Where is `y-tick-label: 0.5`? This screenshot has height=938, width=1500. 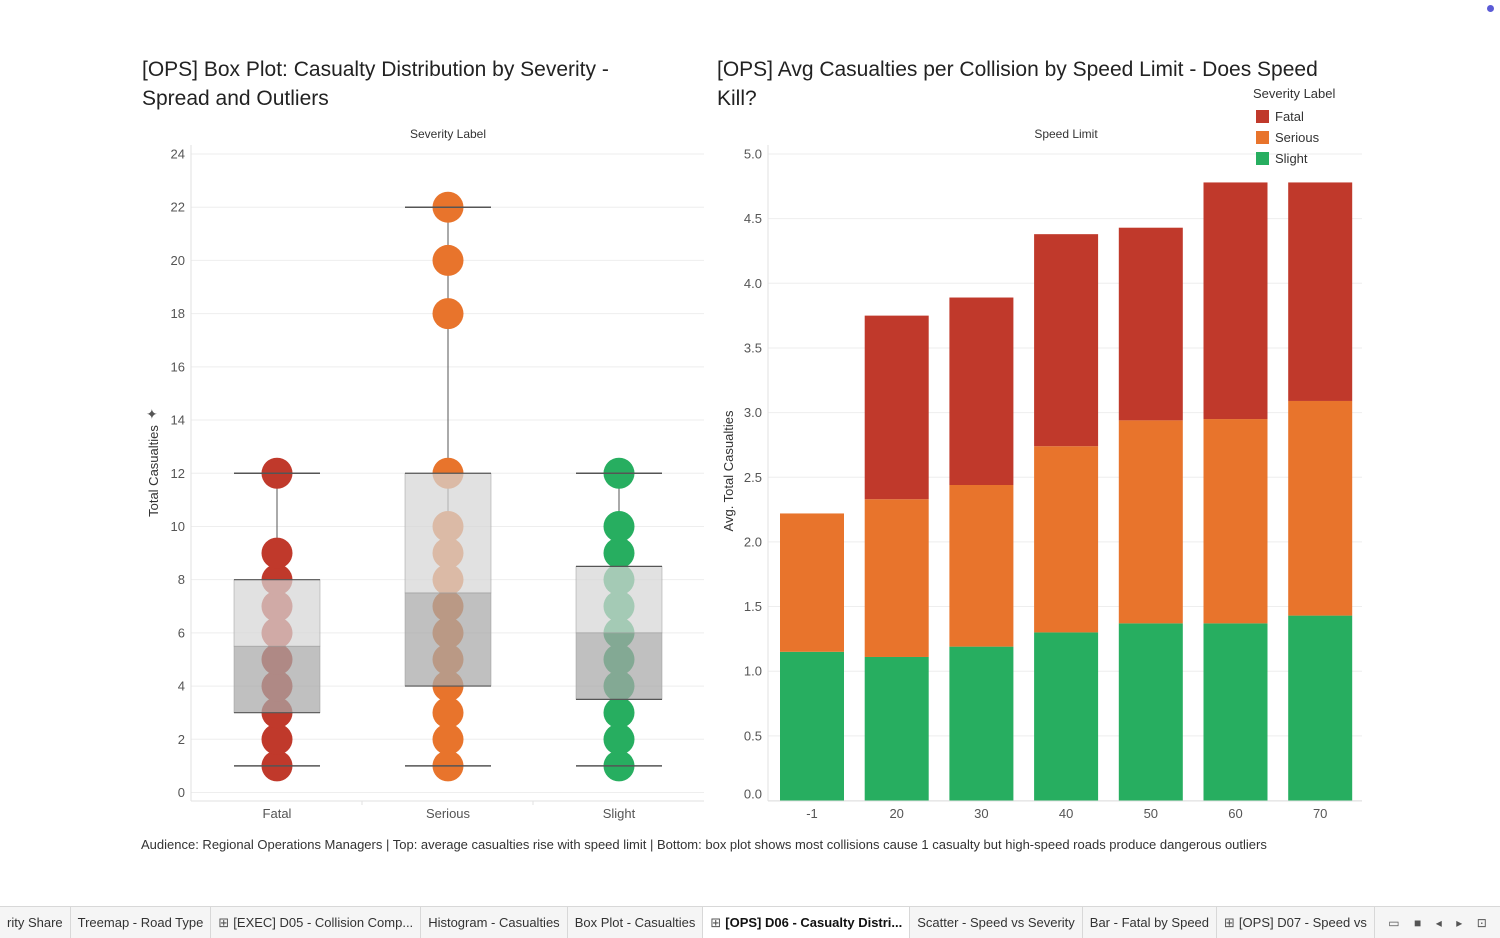
y-tick-label: 0.5 is located at coordinates (753, 735).